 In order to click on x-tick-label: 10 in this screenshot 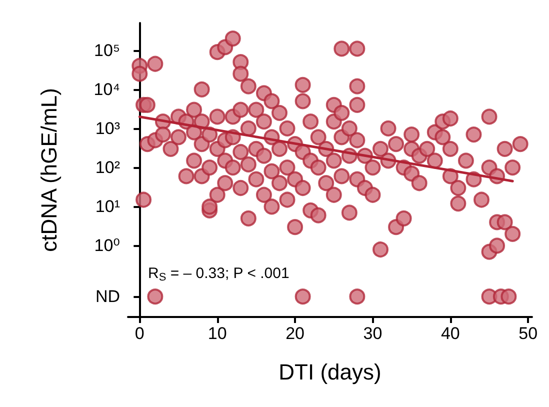, I will do `click(217, 333)`.